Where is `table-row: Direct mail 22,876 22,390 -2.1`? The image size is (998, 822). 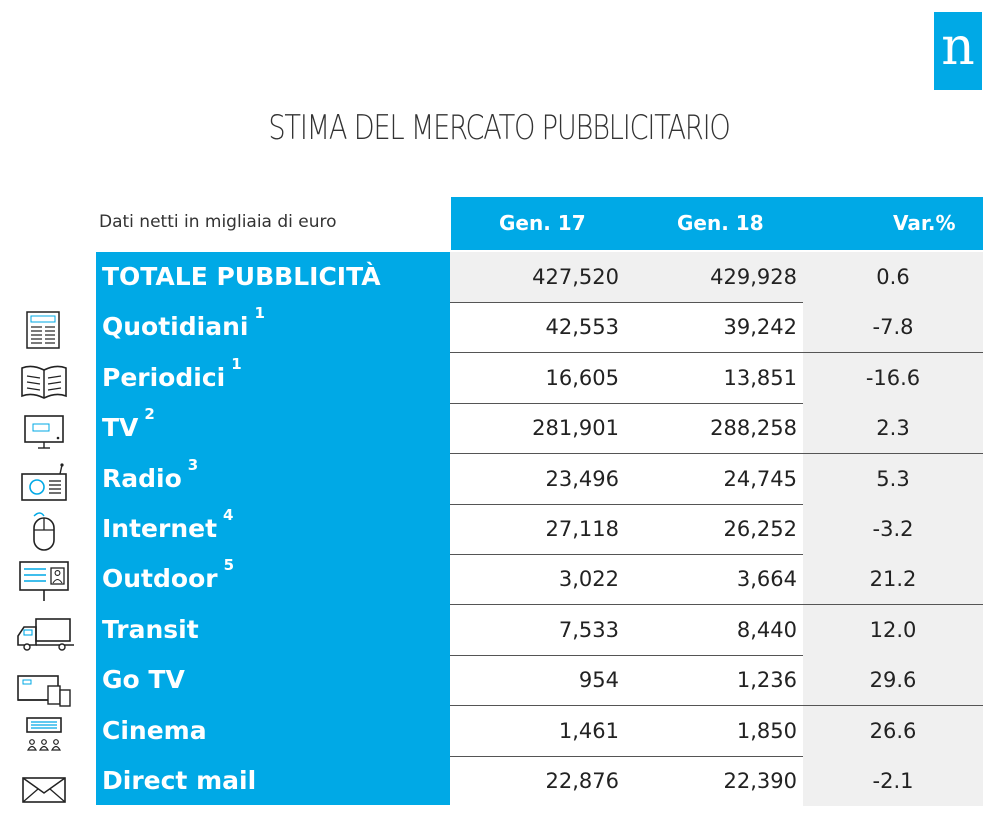
table-row: Direct mail 22,876 22,390 -2.1 is located at coordinates (539, 781).